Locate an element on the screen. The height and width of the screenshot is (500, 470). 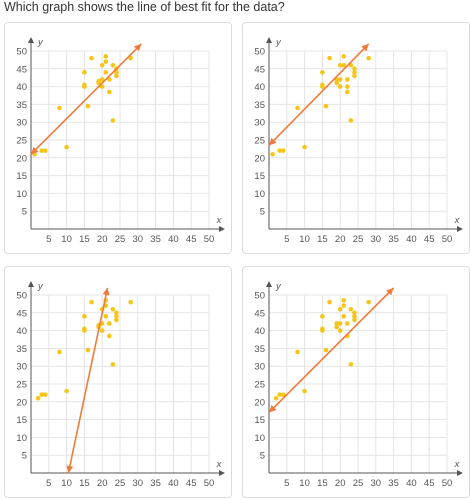
y-axis-label: y is located at coordinates (40, 42).